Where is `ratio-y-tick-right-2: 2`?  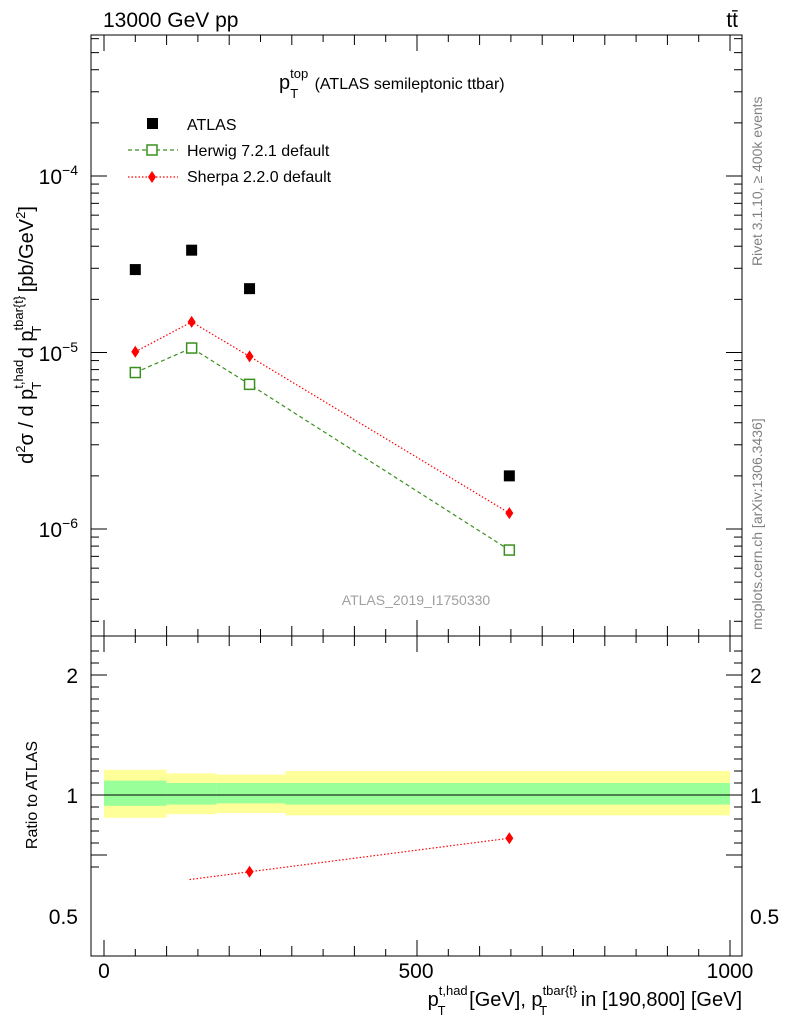 ratio-y-tick-right-2: 2 is located at coordinates (756, 676).